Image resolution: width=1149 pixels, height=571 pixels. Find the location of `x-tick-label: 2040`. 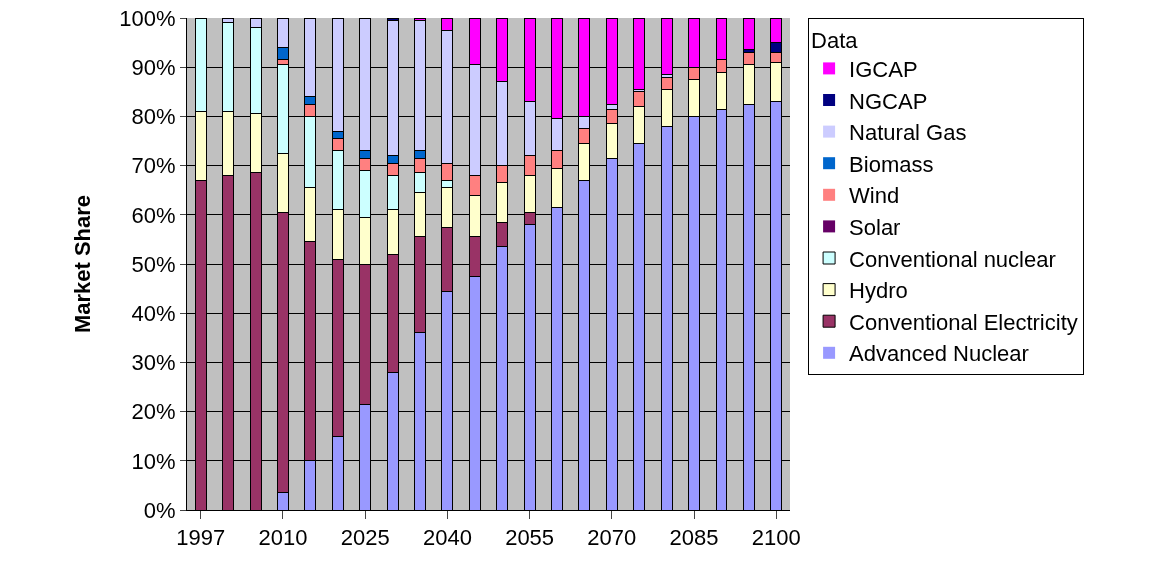

x-tick-label: 2040 is located at coordinates (447, 538).